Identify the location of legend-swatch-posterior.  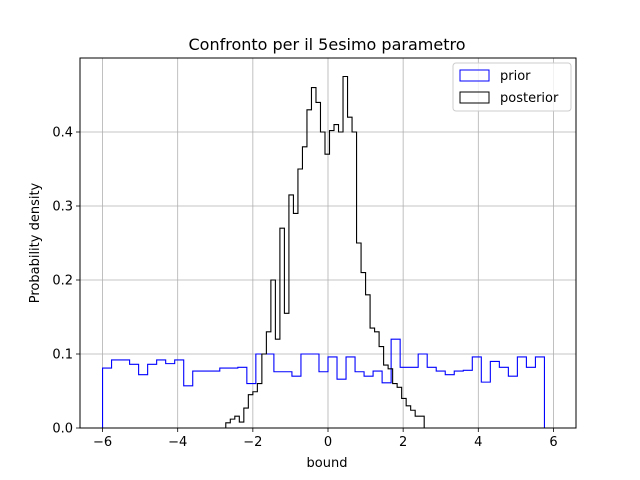
(474, 97).